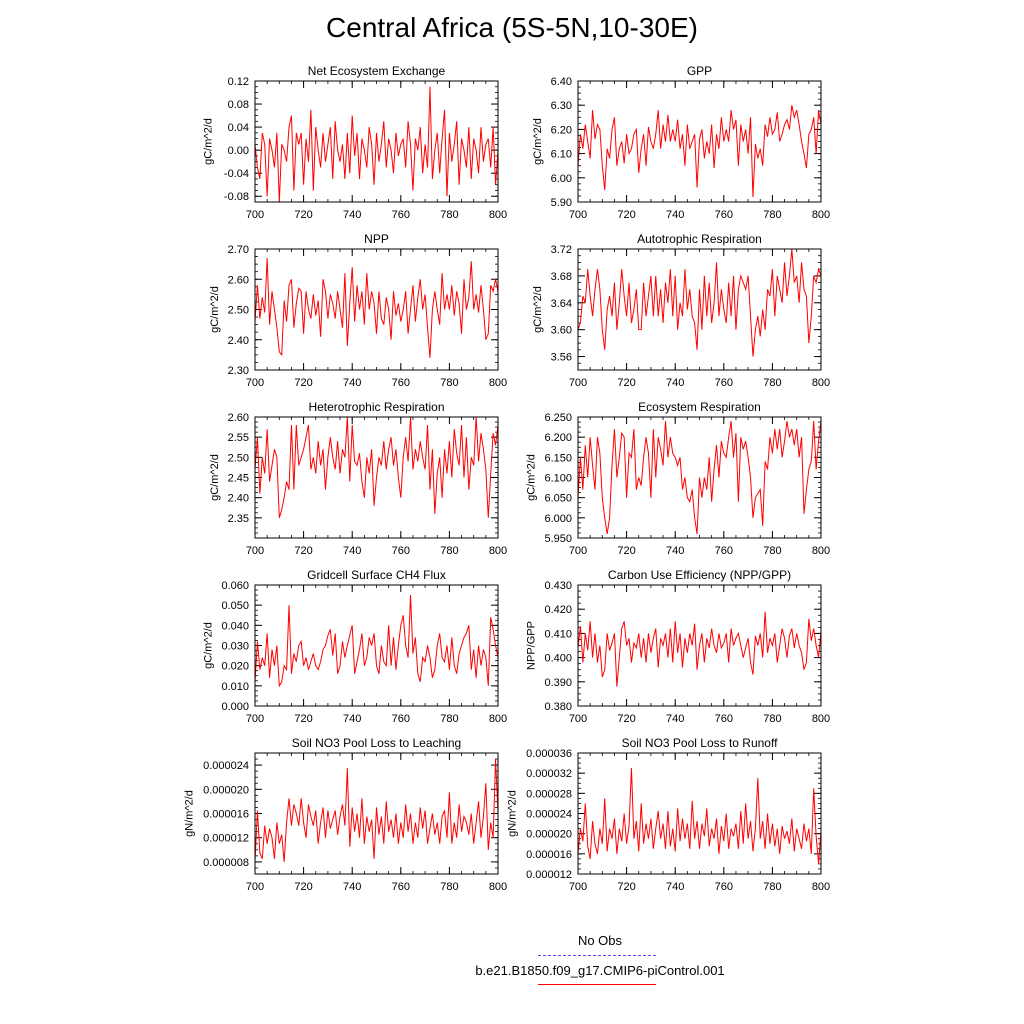  I want to click on y-tick-label: 0.000012, so click(549, 875).